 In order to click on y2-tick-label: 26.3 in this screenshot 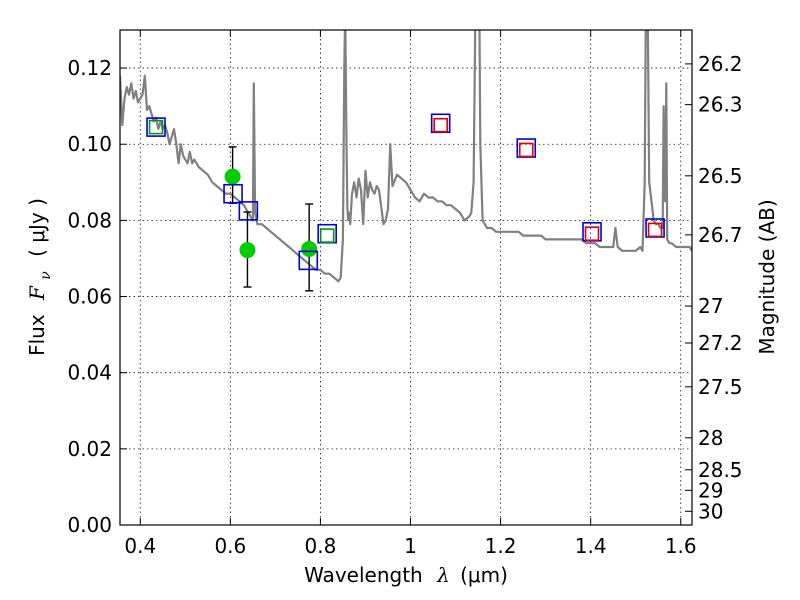, I will do `click(720, 105)`.